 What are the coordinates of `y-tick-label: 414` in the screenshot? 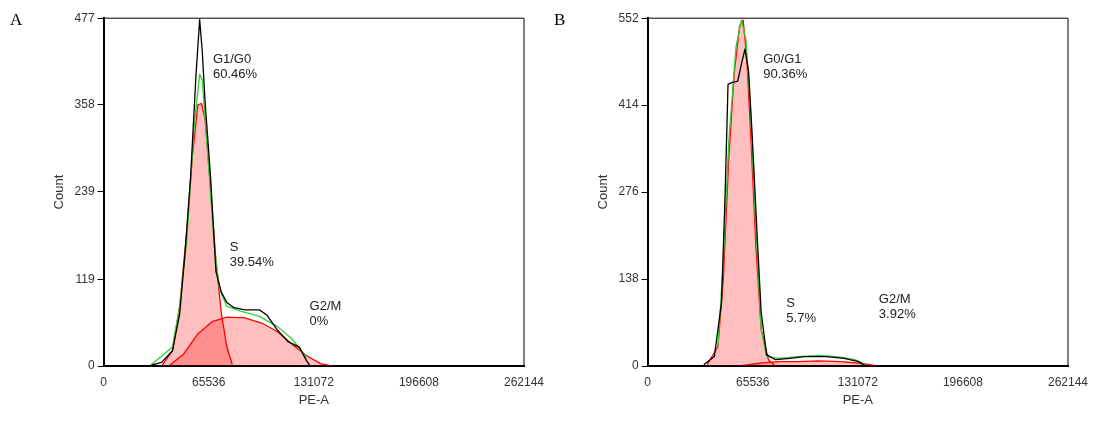 It's located at (628, 104).